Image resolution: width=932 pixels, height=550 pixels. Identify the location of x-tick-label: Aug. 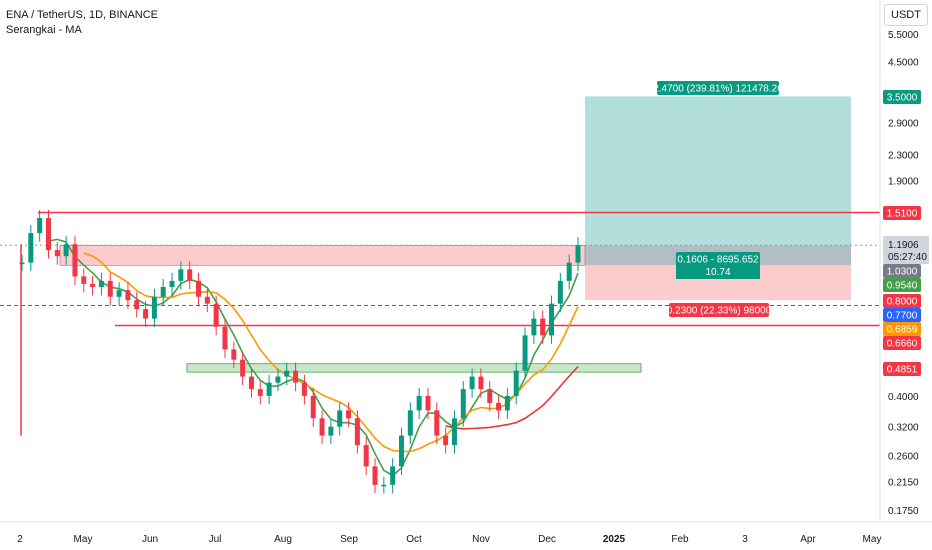
(283, 539).